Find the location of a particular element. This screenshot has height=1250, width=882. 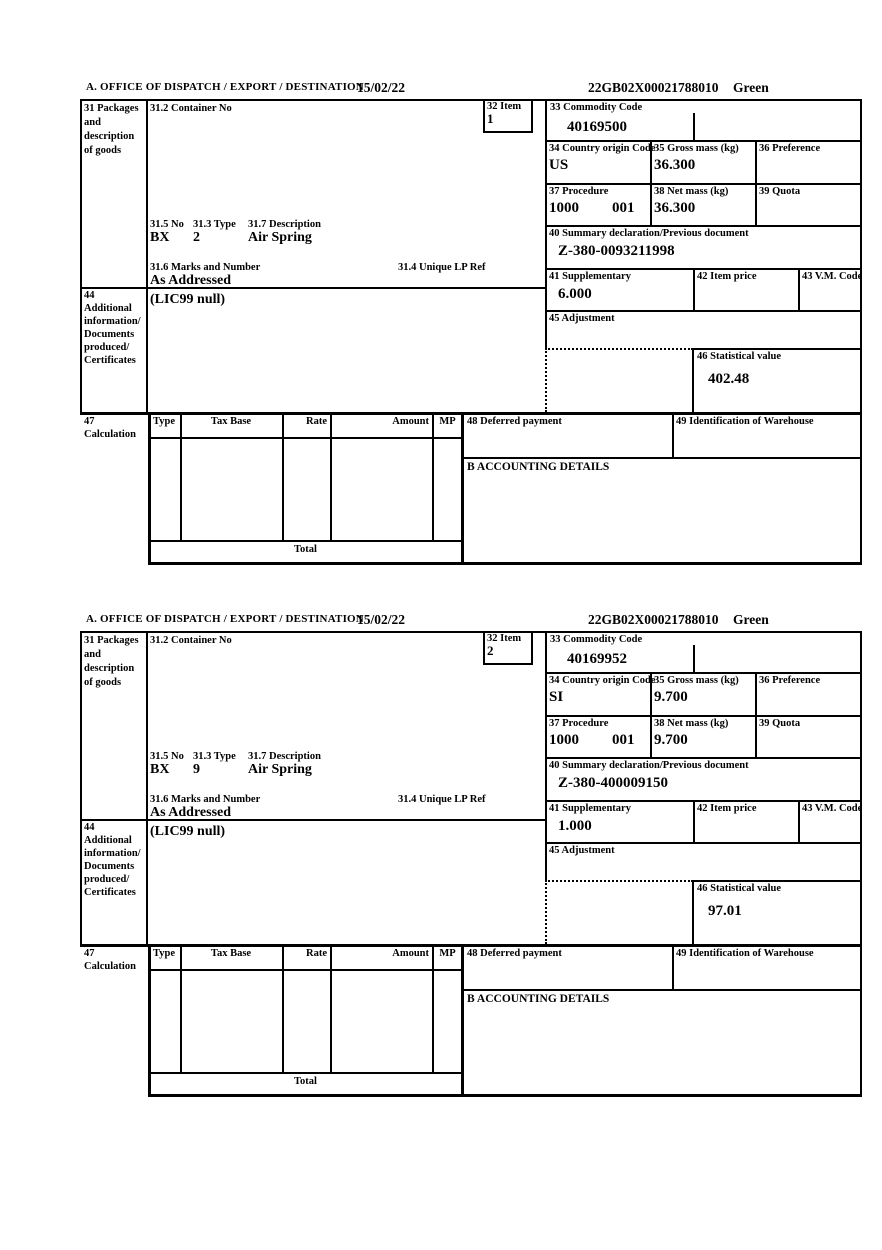

box39-label: 39 Quota is located at coordinates (780, 191).